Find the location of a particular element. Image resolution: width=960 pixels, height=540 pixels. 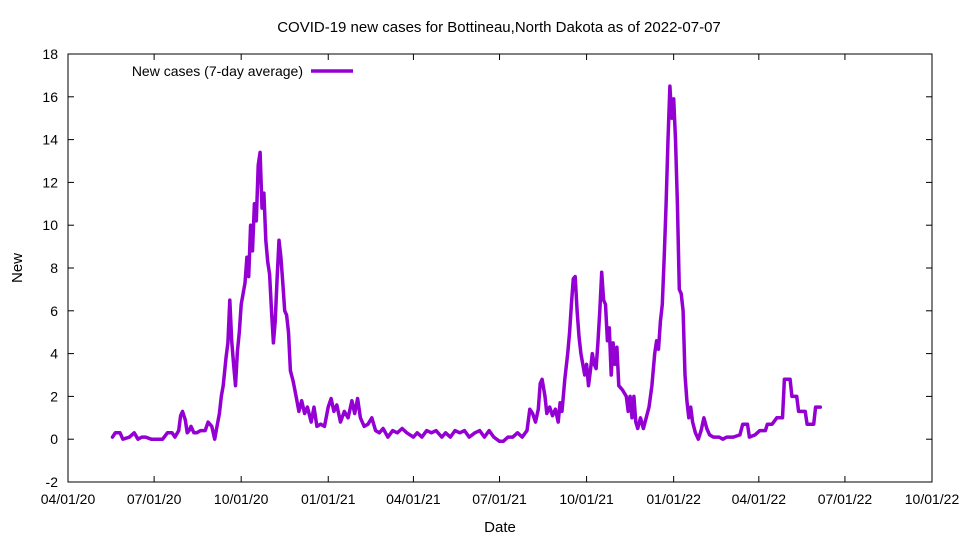

y-tick-label: -2 is located at coordinates (52, 482).